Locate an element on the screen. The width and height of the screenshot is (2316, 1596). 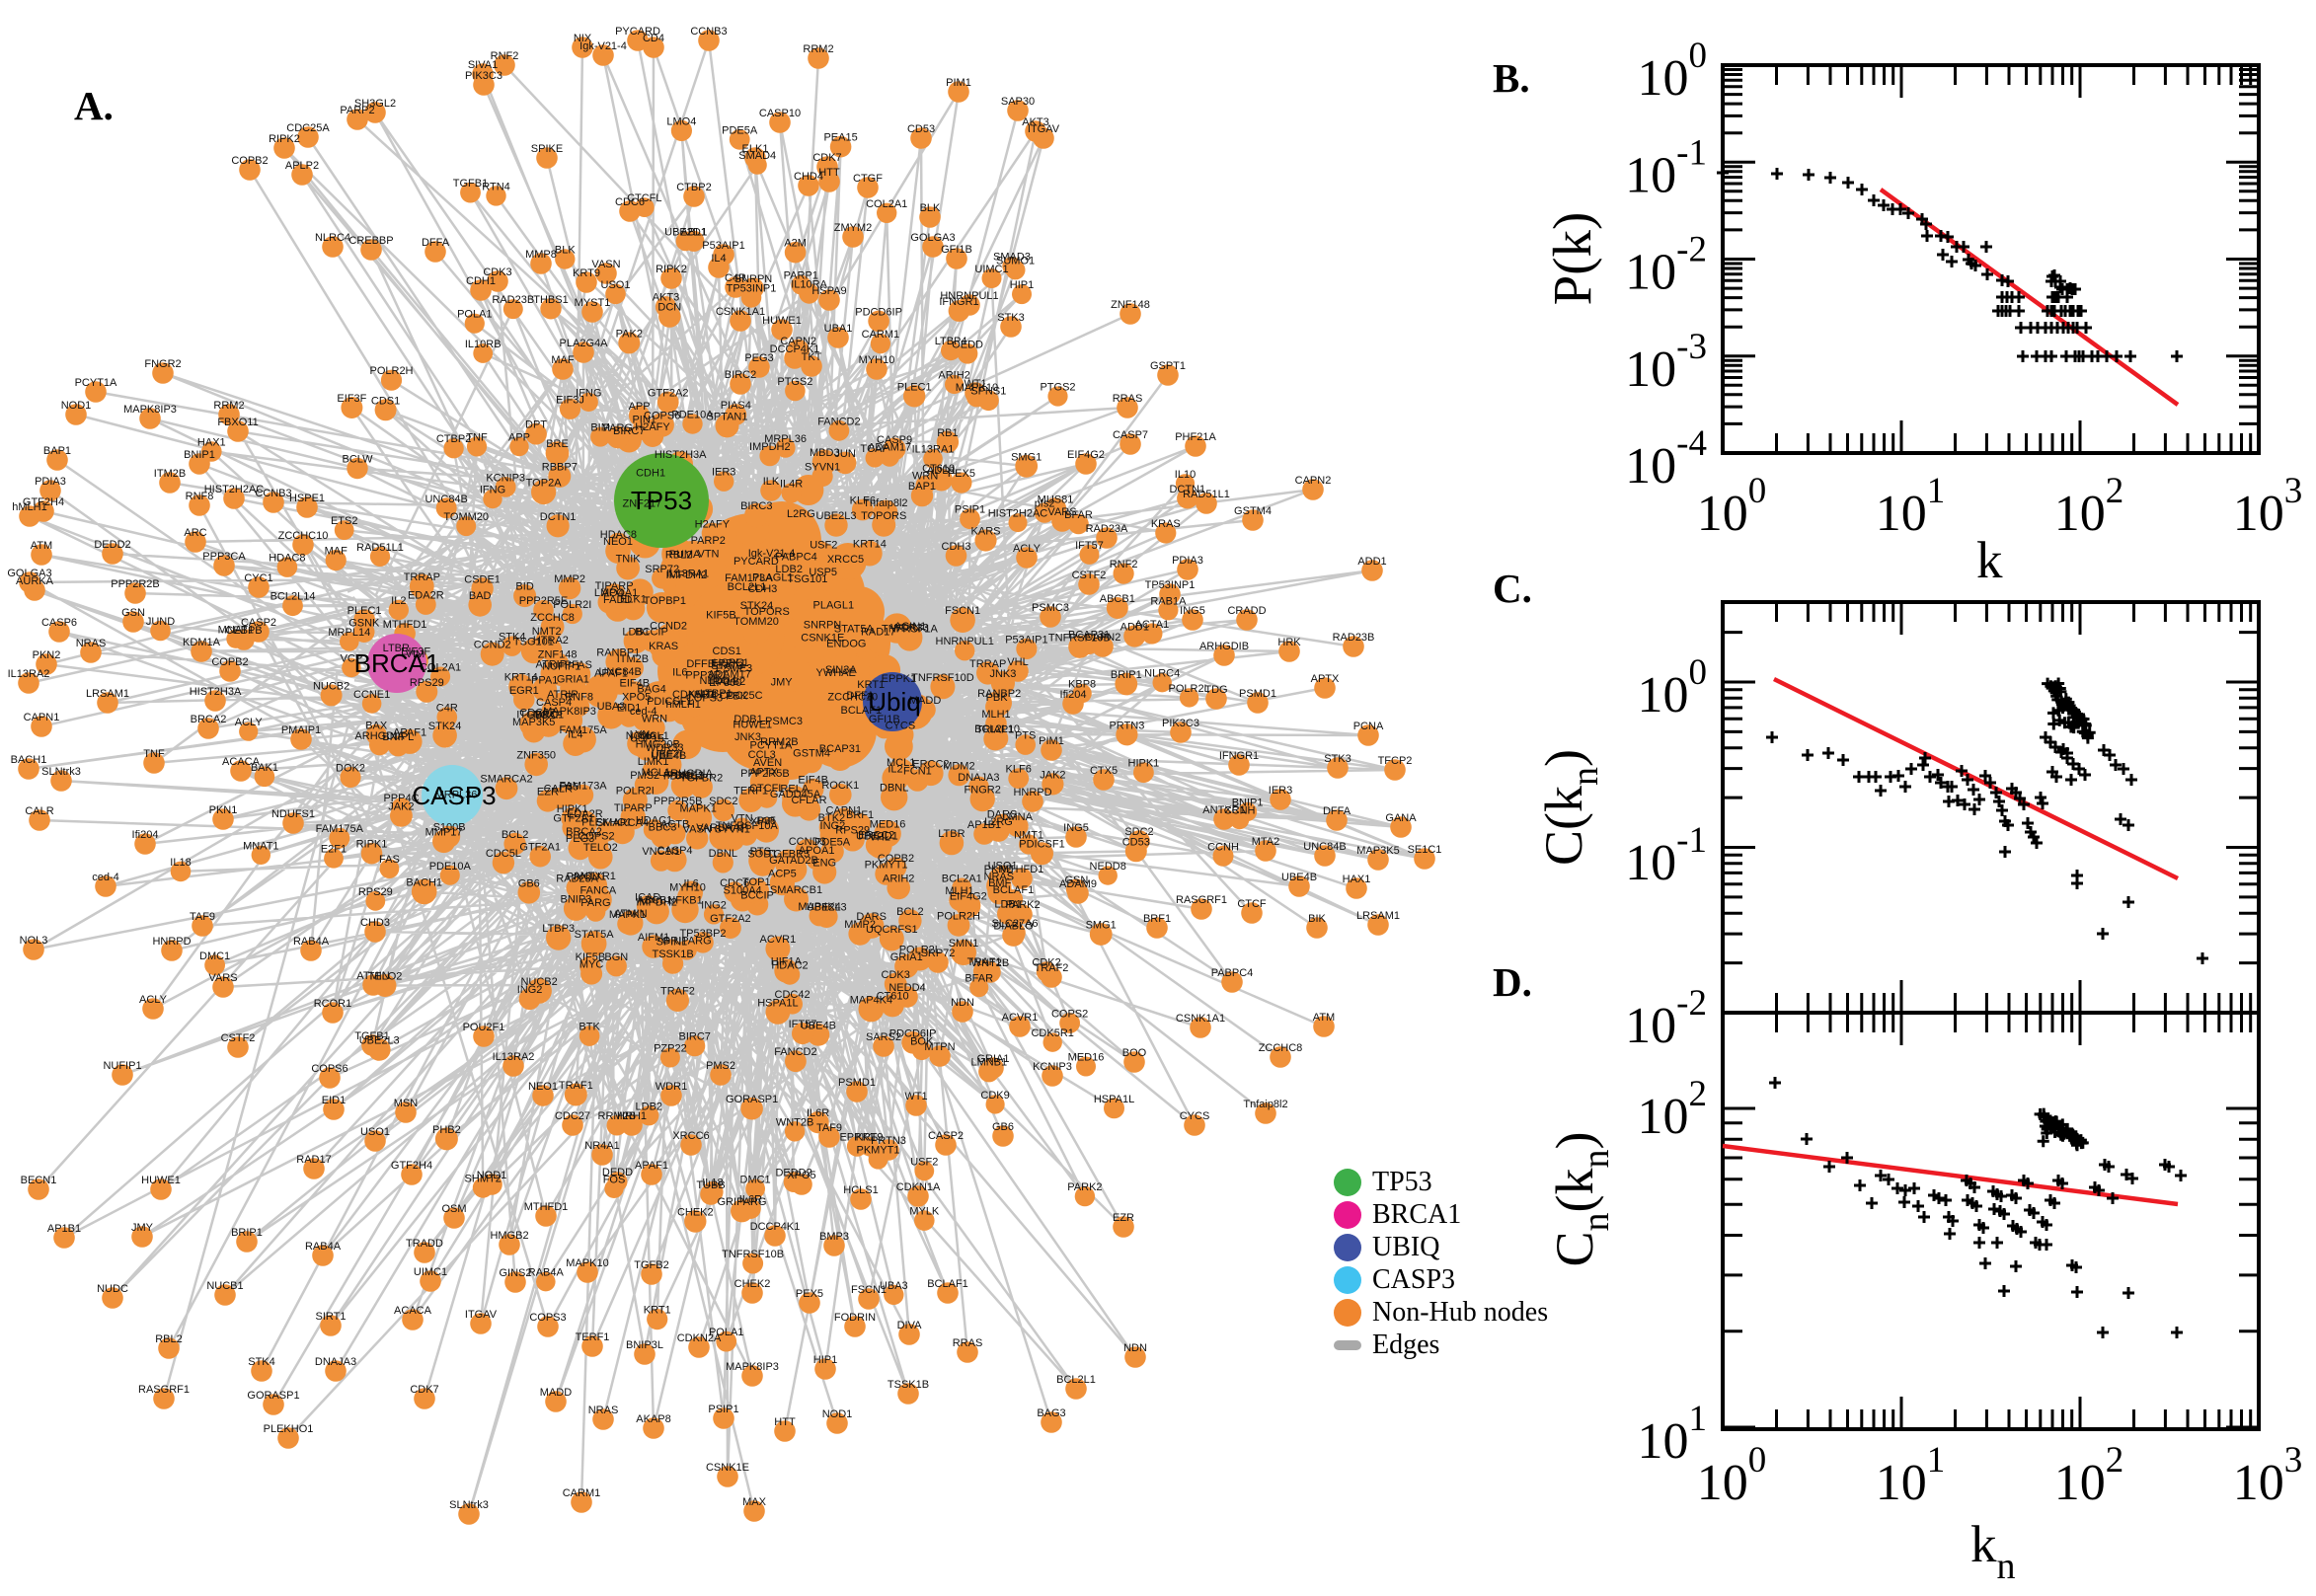
svg-text: BRCA2 is located at coordinates (584, 832).